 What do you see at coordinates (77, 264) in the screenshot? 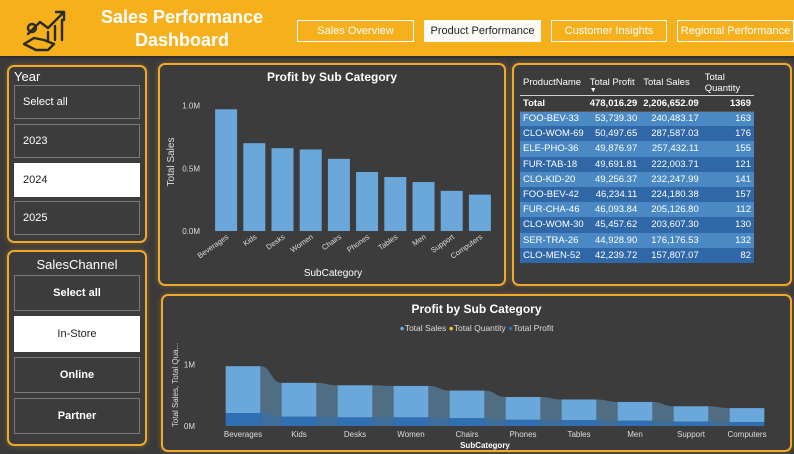
I see `sales-channel-slicer-title: SalesChannel` at bounding box center [77, 264].